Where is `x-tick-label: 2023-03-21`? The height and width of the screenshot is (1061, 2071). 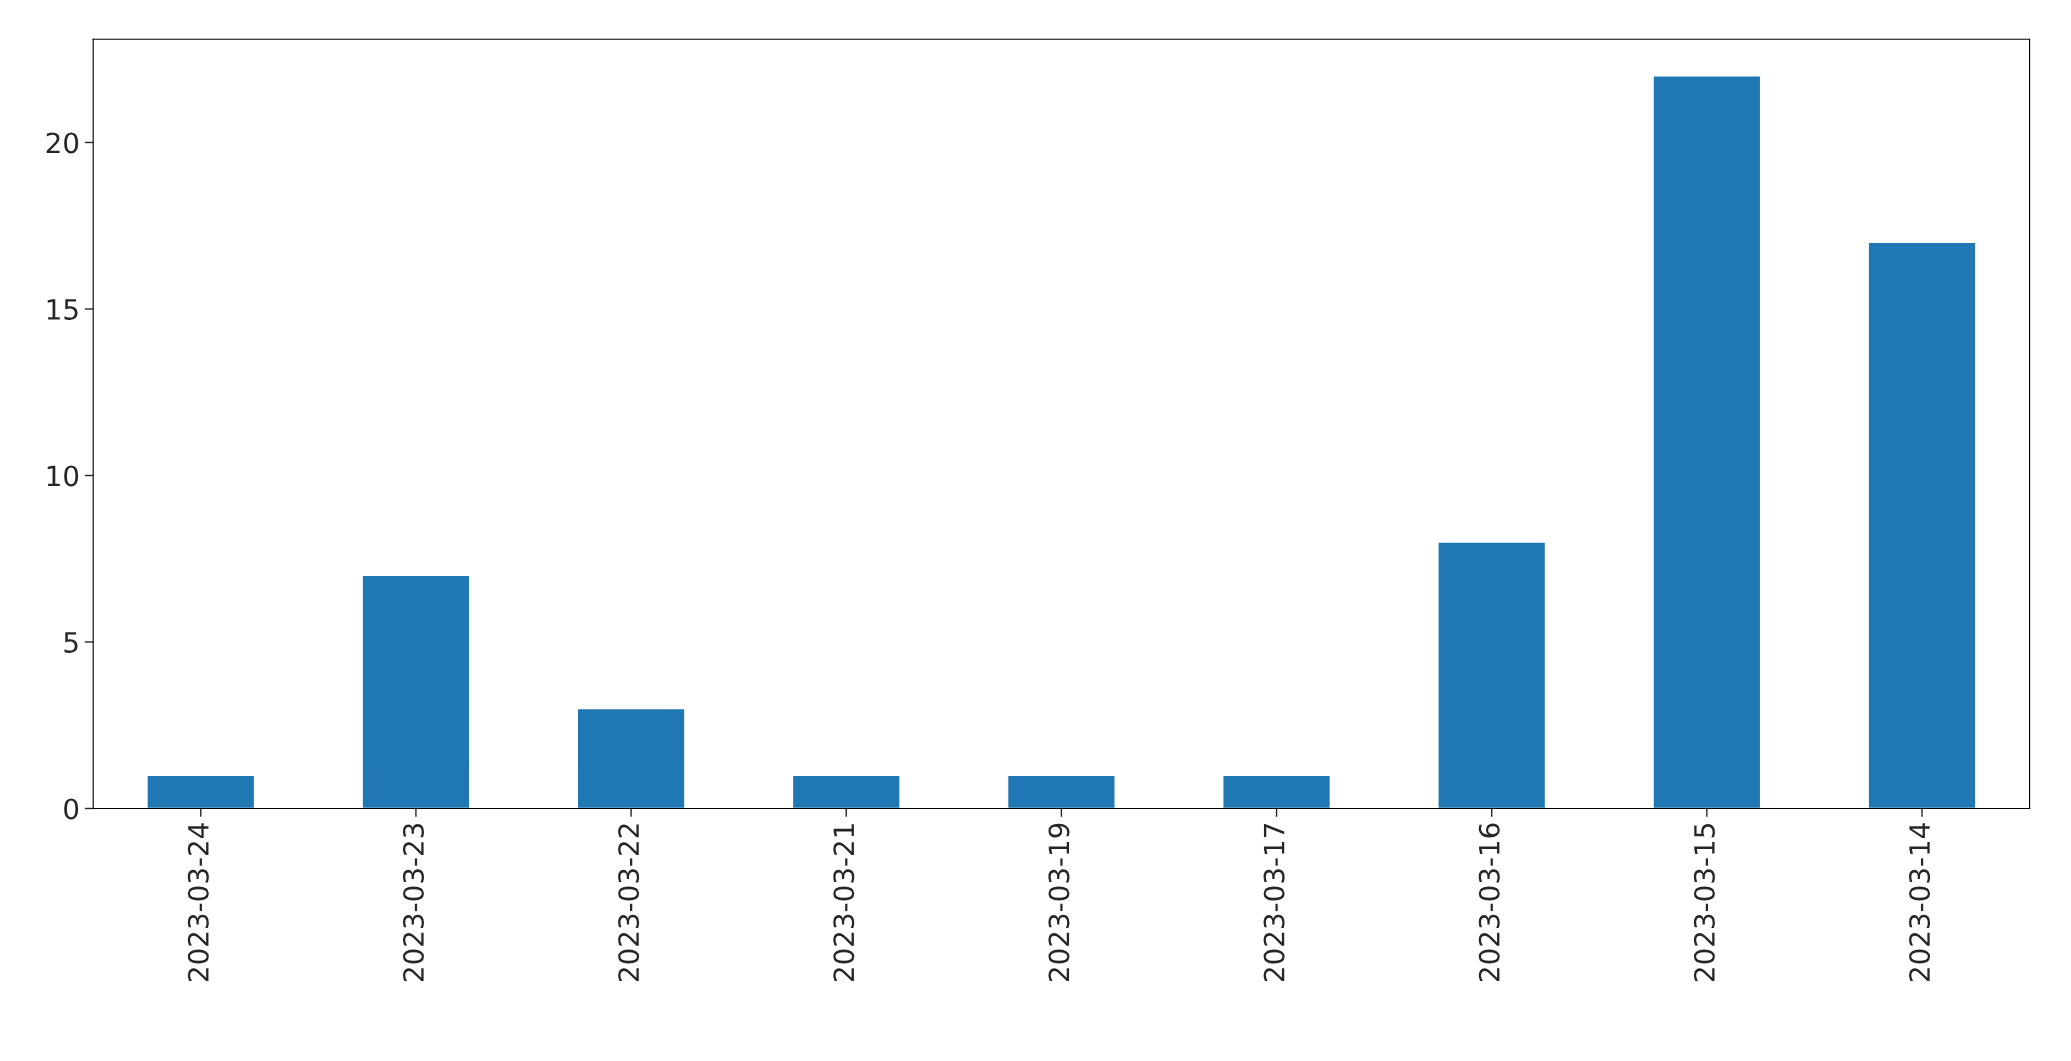 x-tick-label: 2023-03-21 is located at coordinates (844, 903).